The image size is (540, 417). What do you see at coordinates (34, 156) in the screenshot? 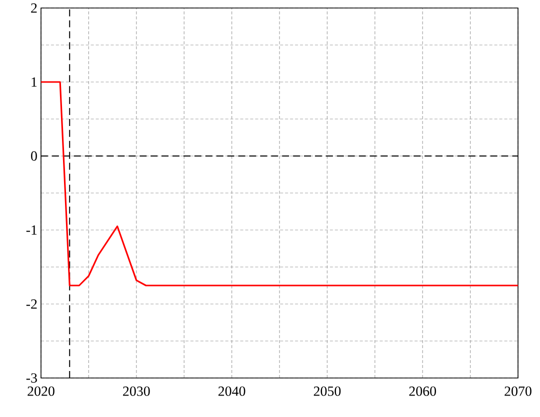
I see `y-tick-label: 0` at bounding box center [34, 156].